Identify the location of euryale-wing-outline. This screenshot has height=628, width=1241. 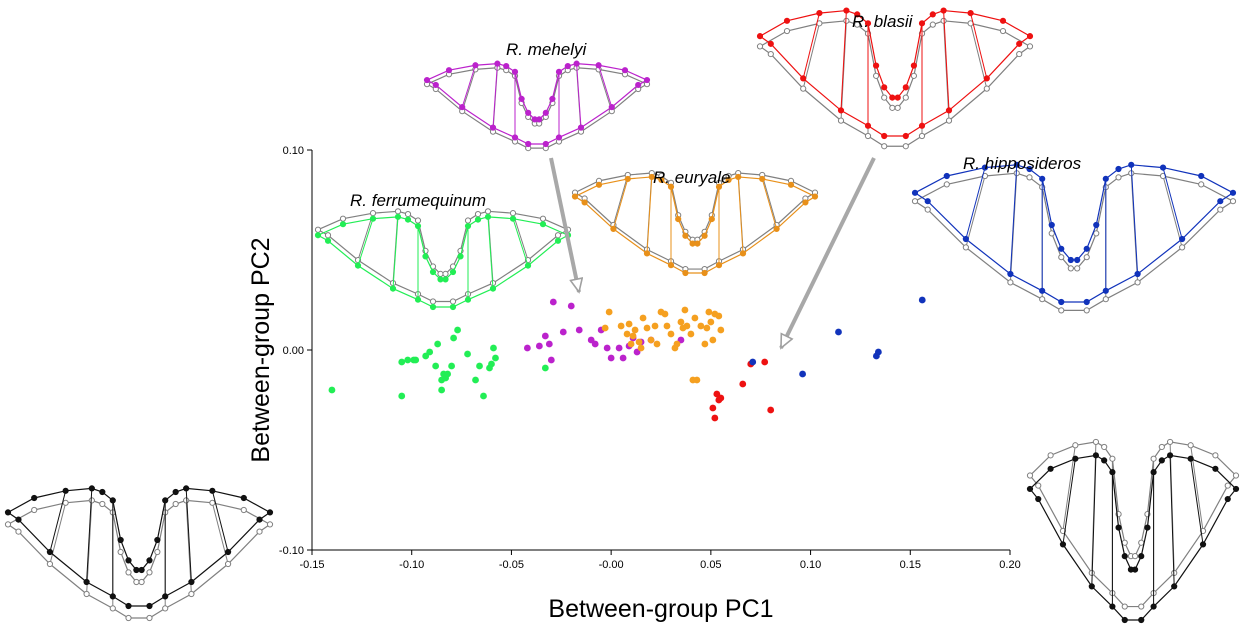
(695, 235).